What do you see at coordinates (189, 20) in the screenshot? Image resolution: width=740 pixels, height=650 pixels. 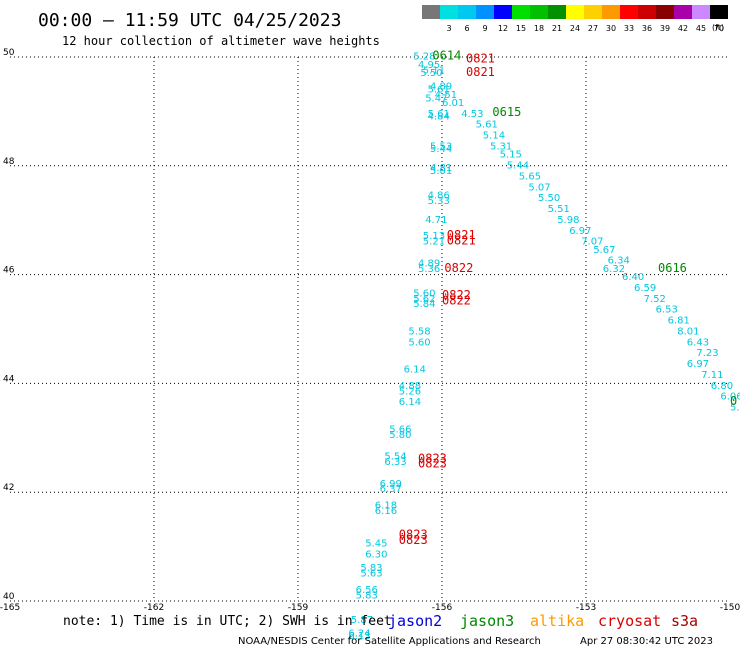 I see `chart-title: 00:00 – 11:59 UTC 04/25/2023` at bounding box center [189, 20].